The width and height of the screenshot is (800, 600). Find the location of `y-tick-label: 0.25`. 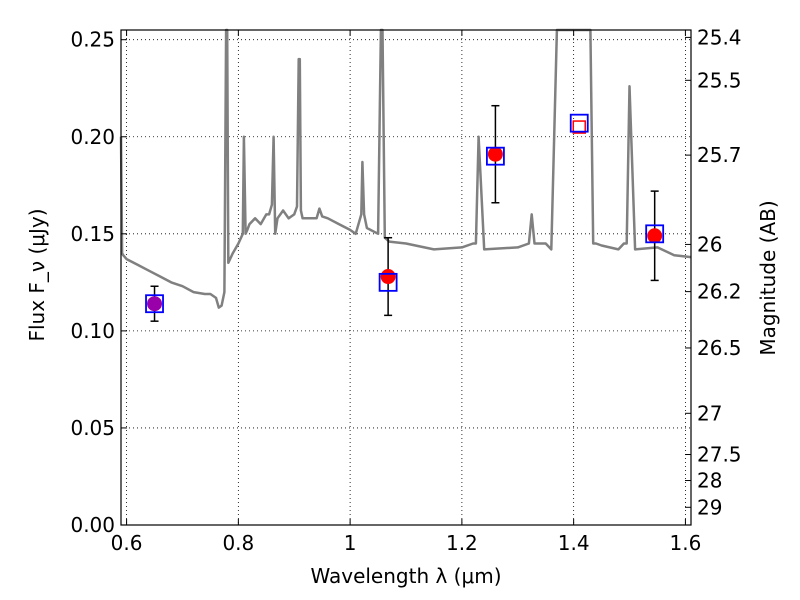

y-tick-label: 0.25 is located at coordinates (92, 40).